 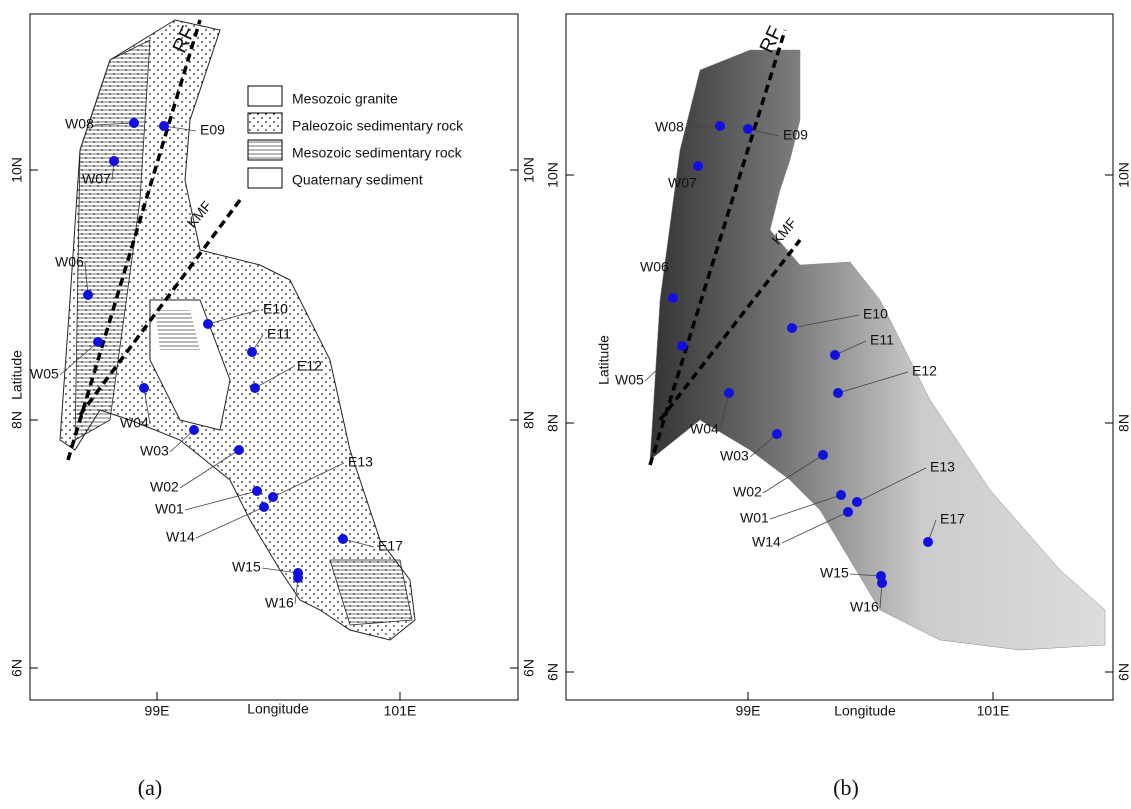 What do you see at coordinates (942, 467) in the screenshot?
I see `station-label: E13` at bounding box center [942, 467].